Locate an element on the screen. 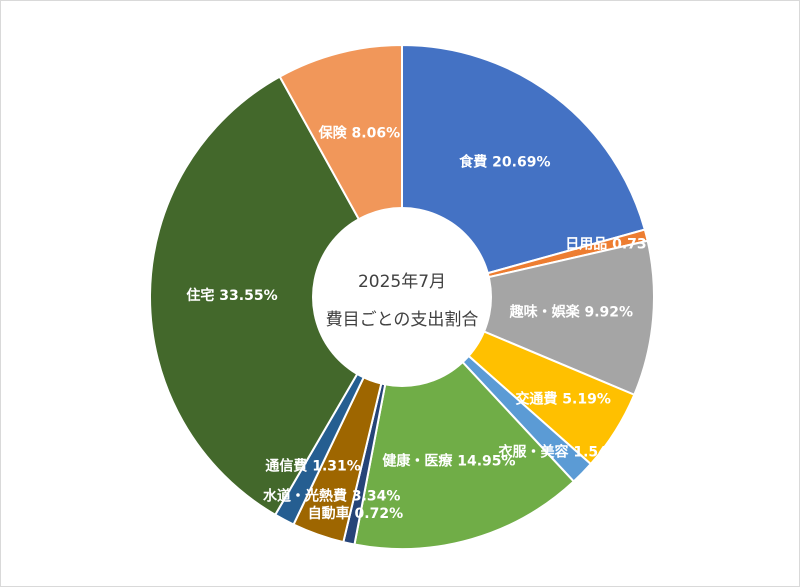 This screenshot has height=588, width=800. slice-label-7: 水道・光熱費 3.34% is located at coordinates (331, 496).